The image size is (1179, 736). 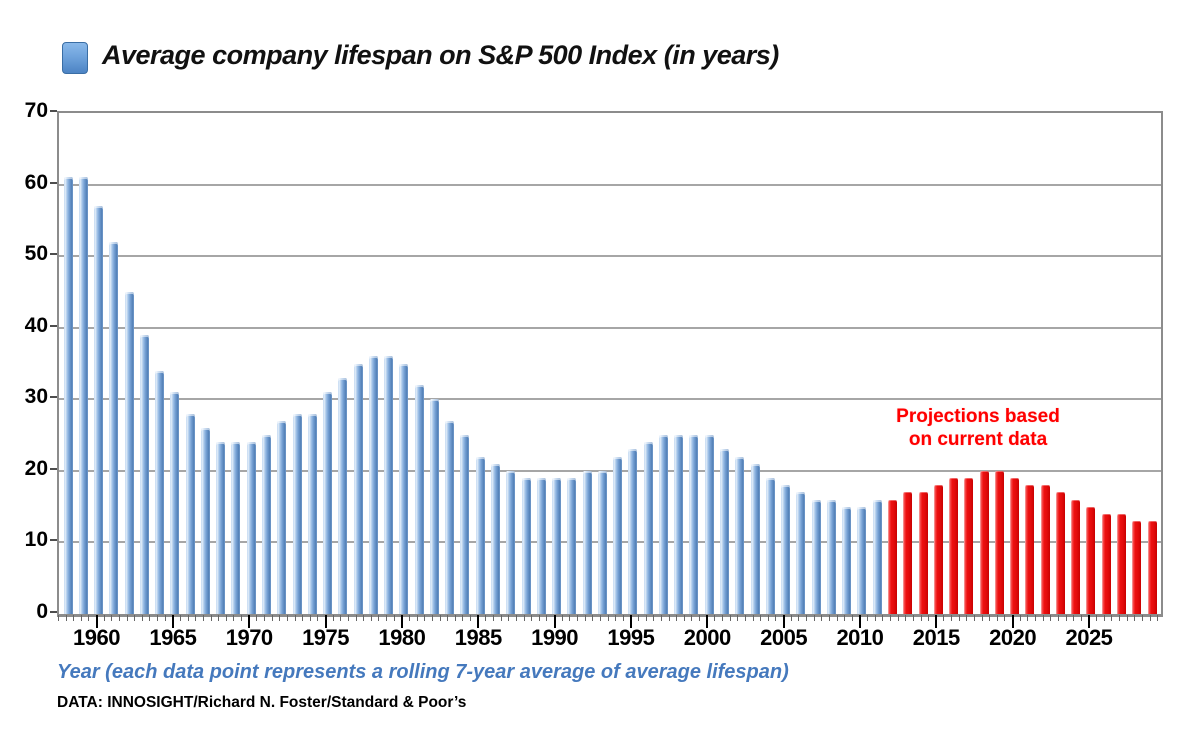 I want to click on y-tick-label-0: 0, so click(x=42, y=611).